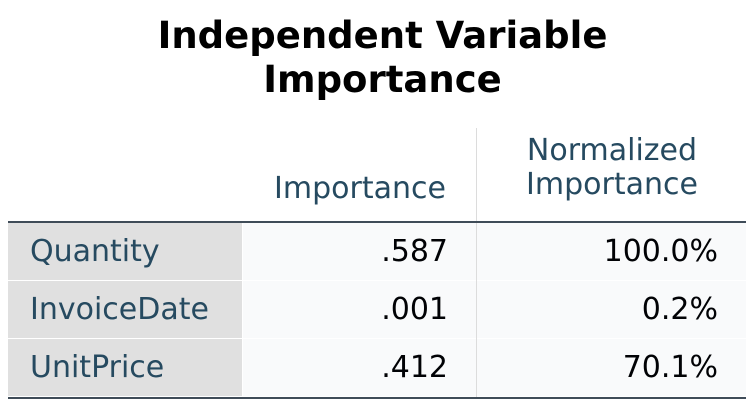  Describe the element at coordinates (125, 251) in the screenshot. I see `row-label: Quantity` at that location.